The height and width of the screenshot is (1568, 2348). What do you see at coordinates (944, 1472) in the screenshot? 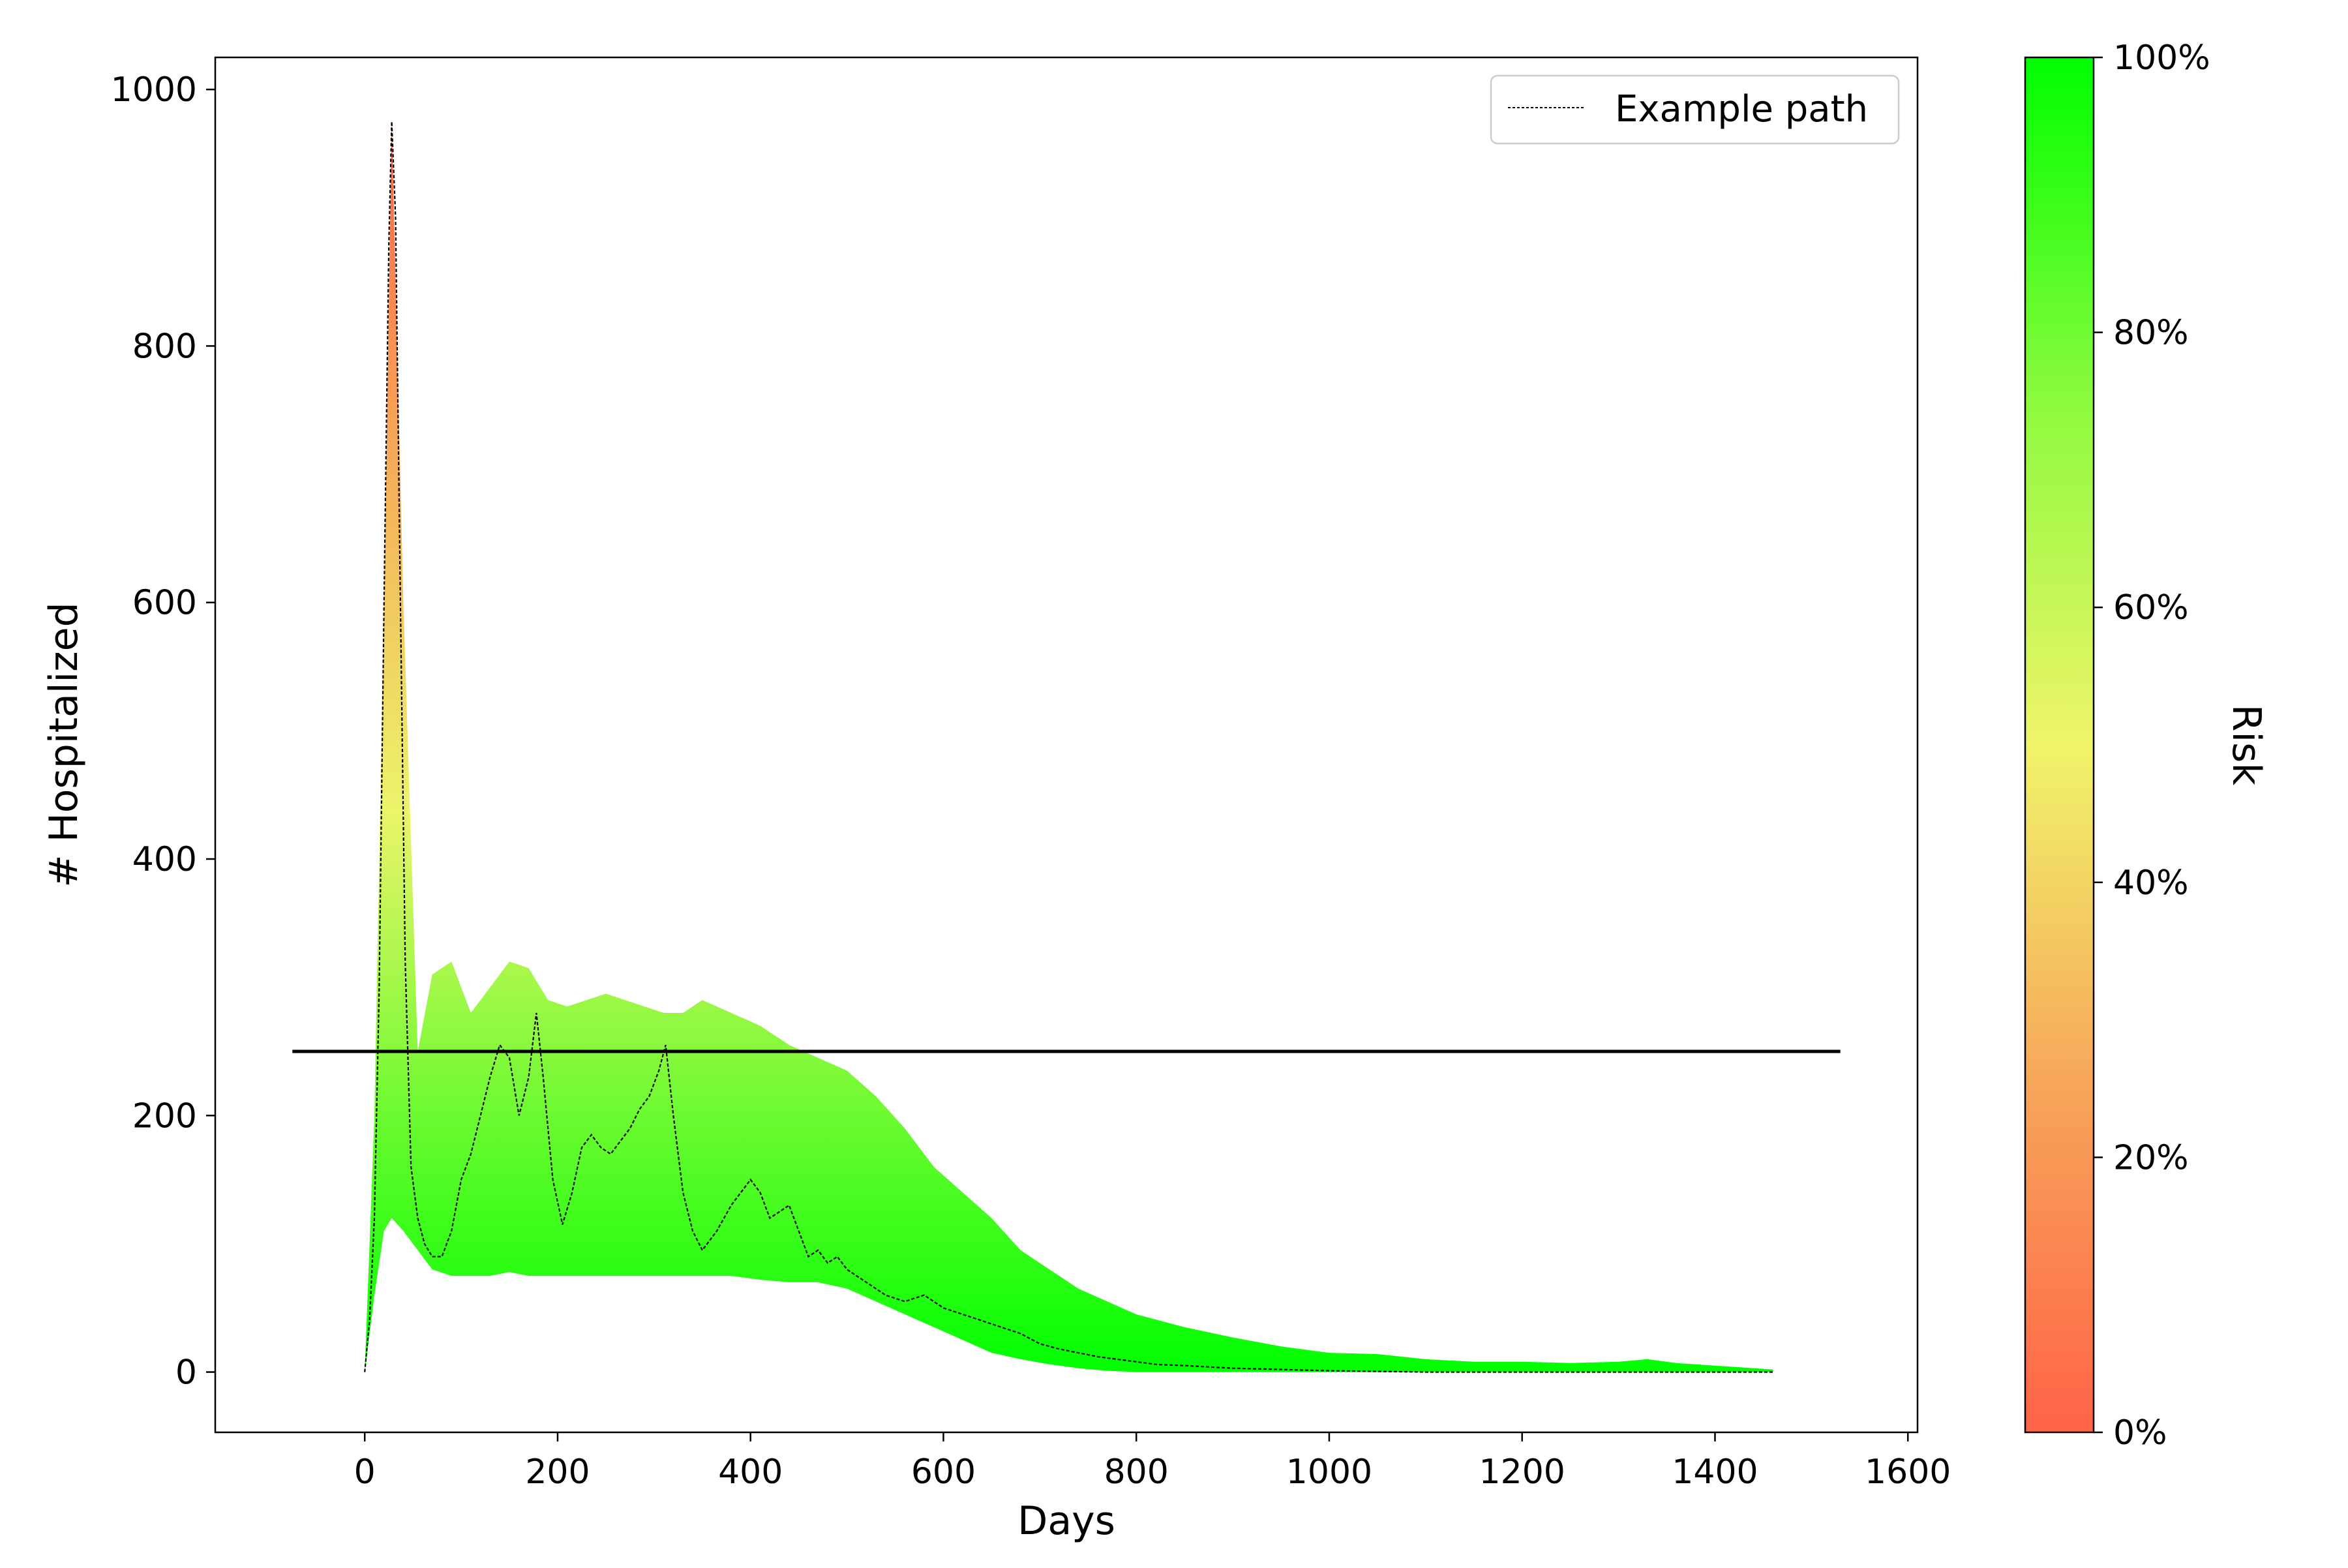
I see `x-tick-label: 600` at bounding box center [944, 1472].